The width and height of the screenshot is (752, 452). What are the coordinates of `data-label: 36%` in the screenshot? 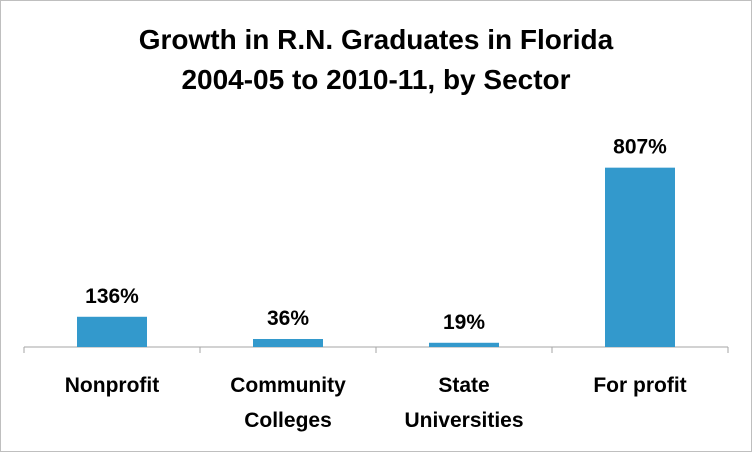 It's located at (288, 318).